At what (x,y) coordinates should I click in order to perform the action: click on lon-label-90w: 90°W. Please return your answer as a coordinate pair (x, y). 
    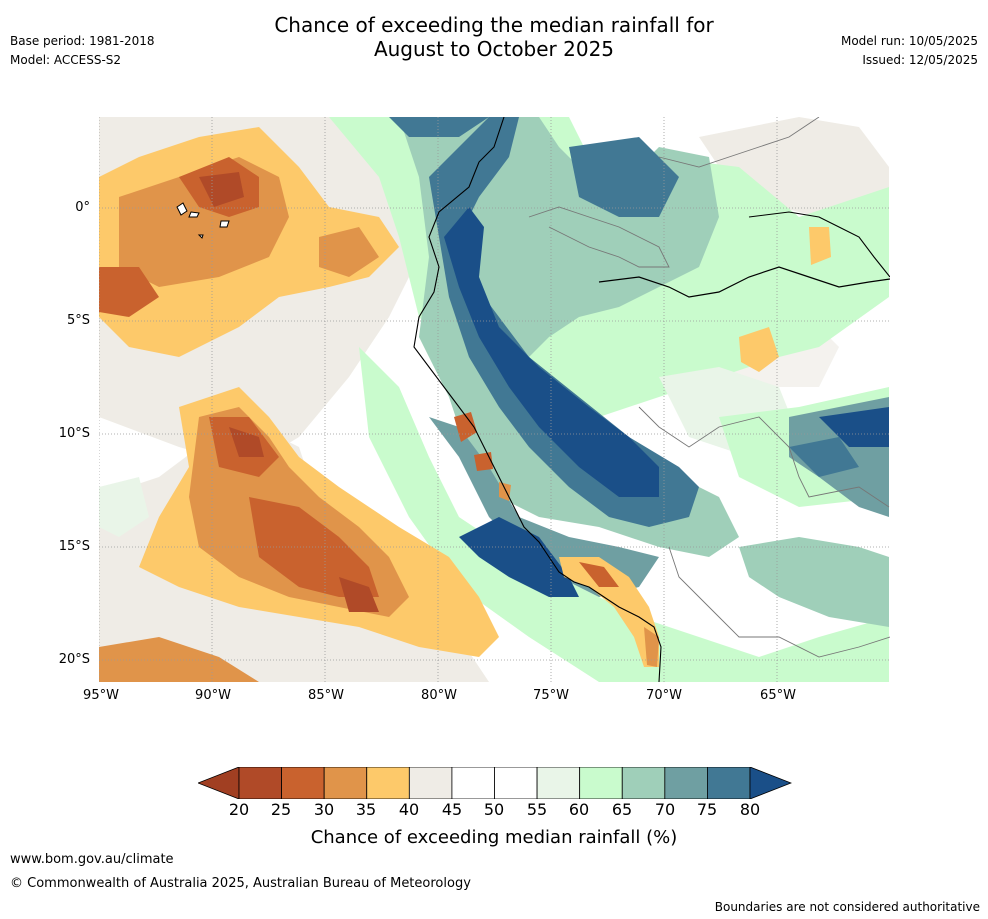
    Looking at the image, I should click on (213, 695).